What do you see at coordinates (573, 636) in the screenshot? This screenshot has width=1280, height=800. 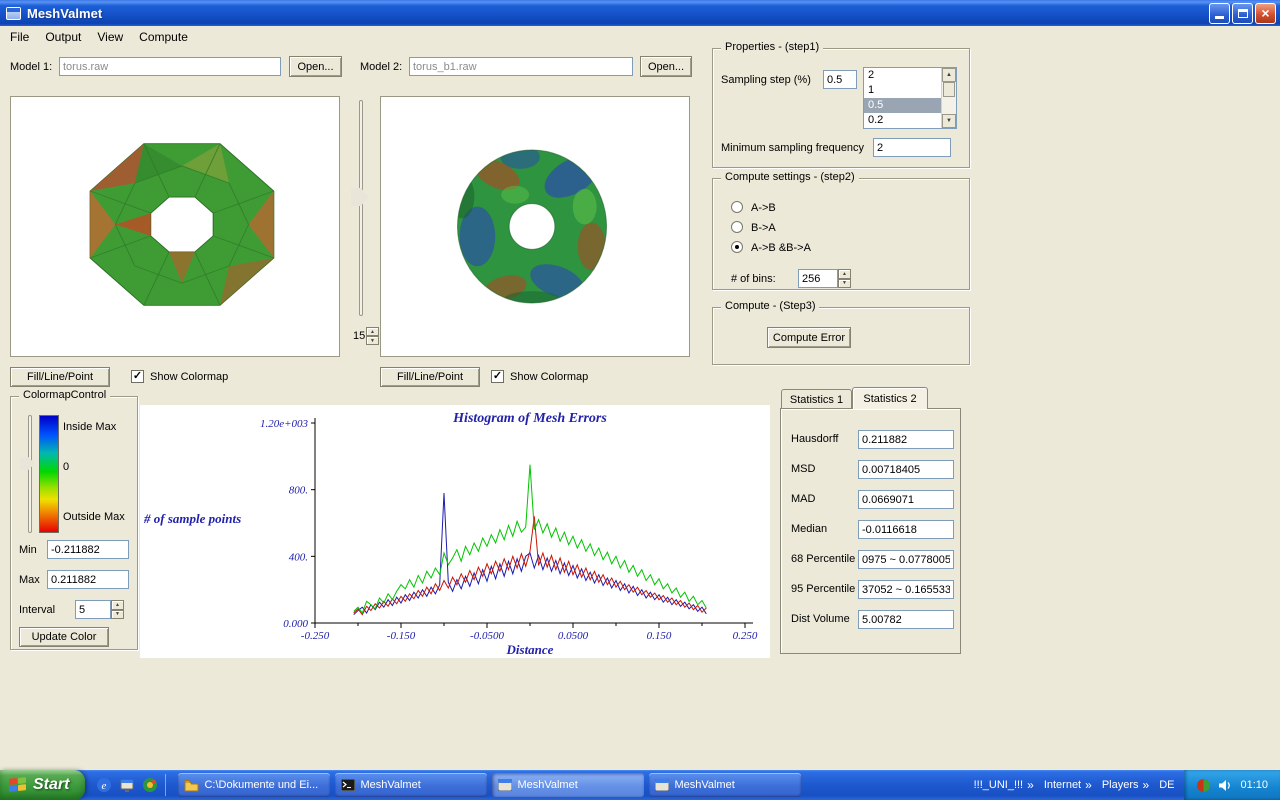 I see `svg-text: 0.0500` at bounding box center [573, 636].